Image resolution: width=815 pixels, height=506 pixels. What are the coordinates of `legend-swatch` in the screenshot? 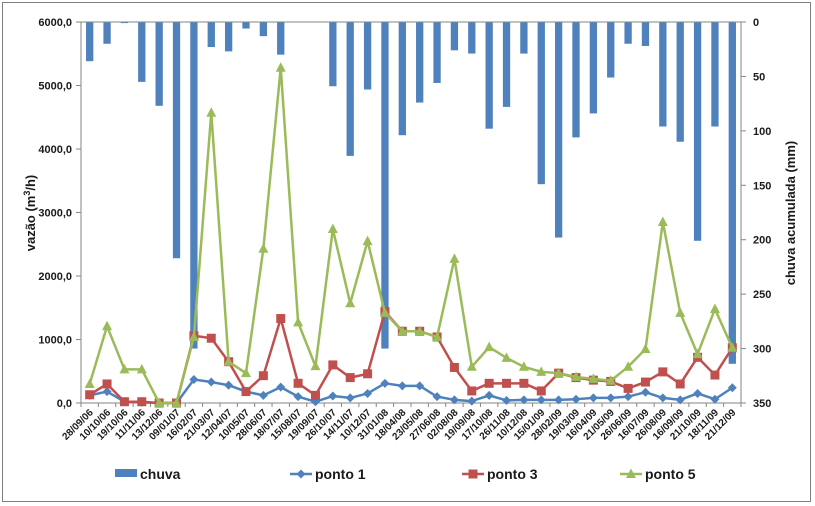 It's located at (126, 473).